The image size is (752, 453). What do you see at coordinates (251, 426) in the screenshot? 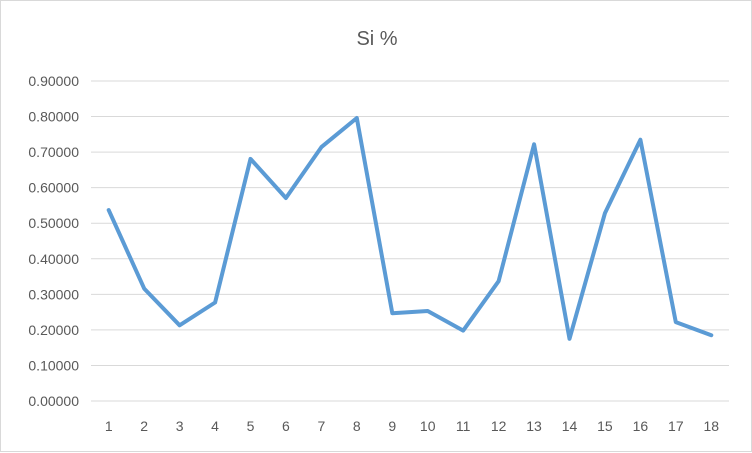
I see `x-tick-label: 5` at bounding box center [251, 426].